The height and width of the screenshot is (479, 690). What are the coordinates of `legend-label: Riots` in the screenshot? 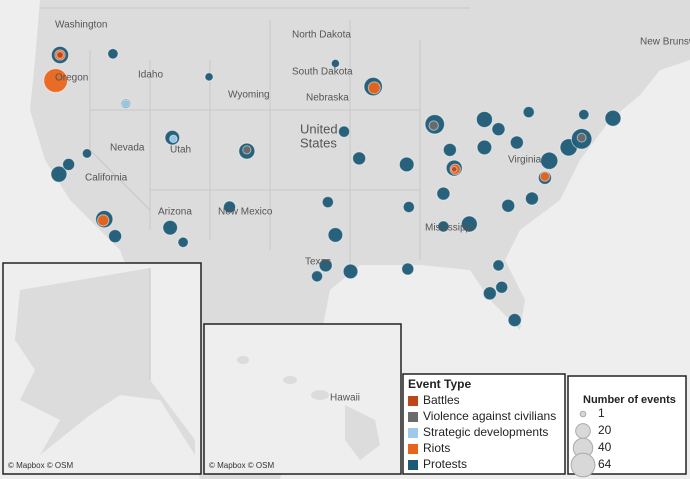 It's located at (436, 448).